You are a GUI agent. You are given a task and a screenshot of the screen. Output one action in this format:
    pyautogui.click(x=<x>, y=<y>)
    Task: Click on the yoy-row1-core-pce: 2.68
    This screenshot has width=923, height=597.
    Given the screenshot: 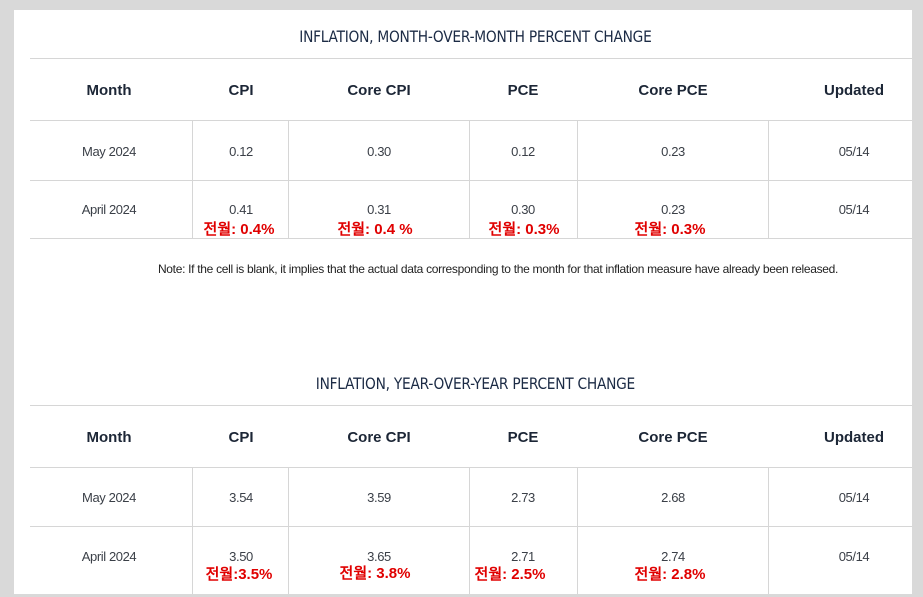 What is the action you would take?
    pyautogui.click(x=673, y=497)
    